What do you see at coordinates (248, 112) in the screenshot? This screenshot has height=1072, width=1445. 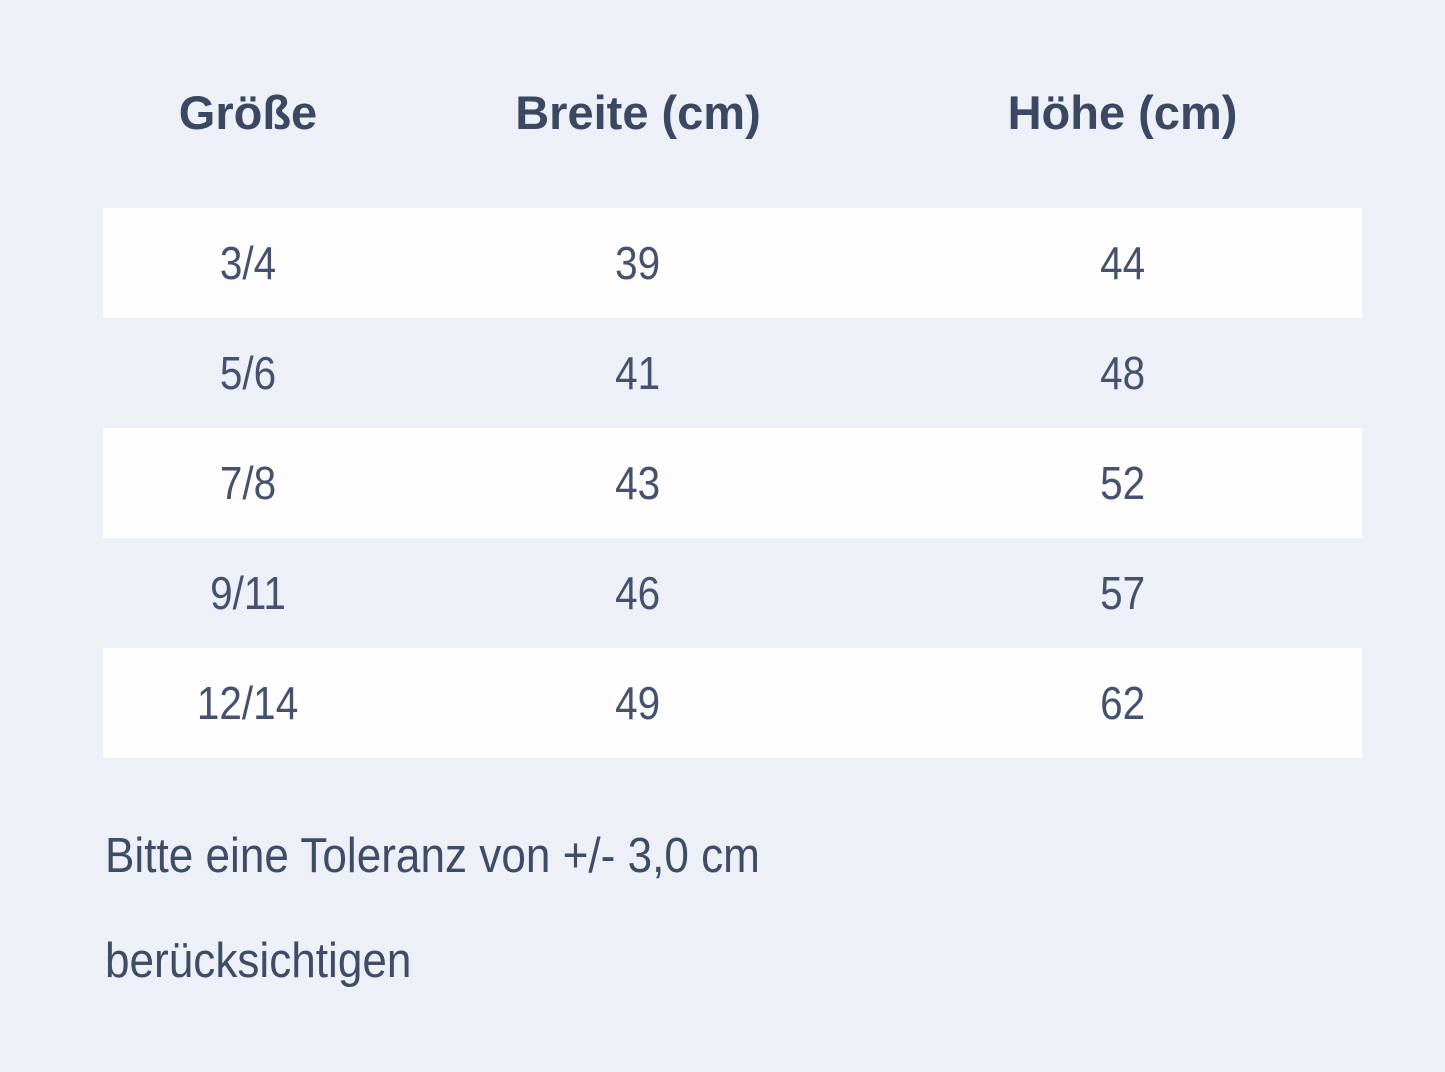 I see `column-header-groesse: Größe` at bounding box center [248, 112].